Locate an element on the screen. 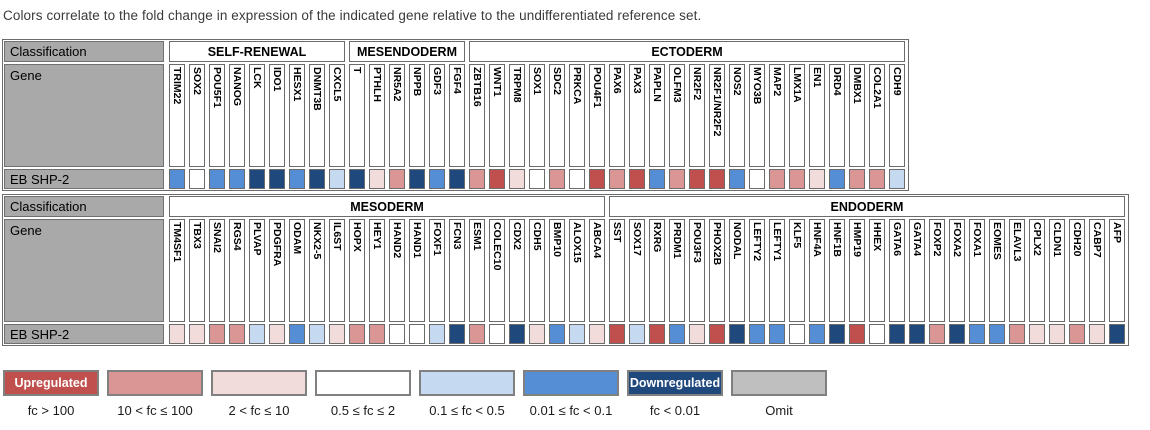 This screenshot has width=1150, height=430. gene-label: ELAVL3 is located at coordinates (1017, 270).